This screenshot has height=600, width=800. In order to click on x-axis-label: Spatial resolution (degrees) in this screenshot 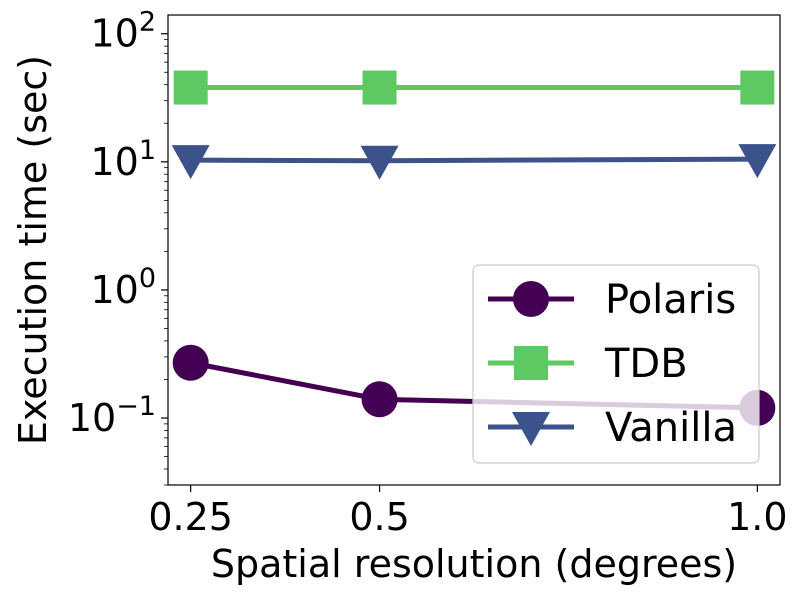, I will do `click(474, 564)`.